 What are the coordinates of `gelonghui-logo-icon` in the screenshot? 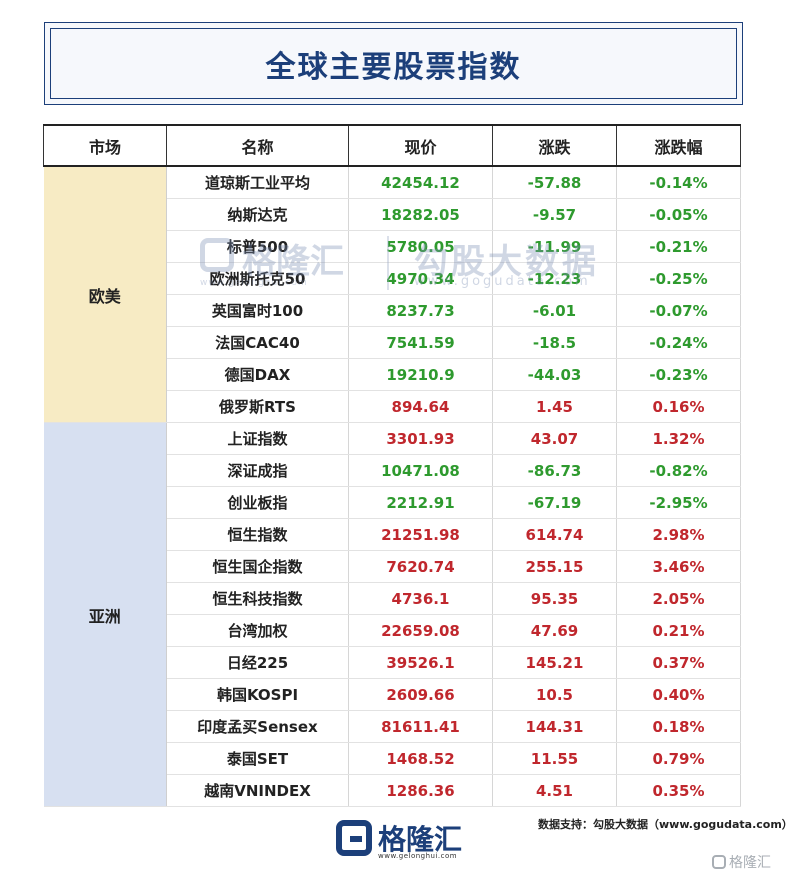 It's located at (354, 838).